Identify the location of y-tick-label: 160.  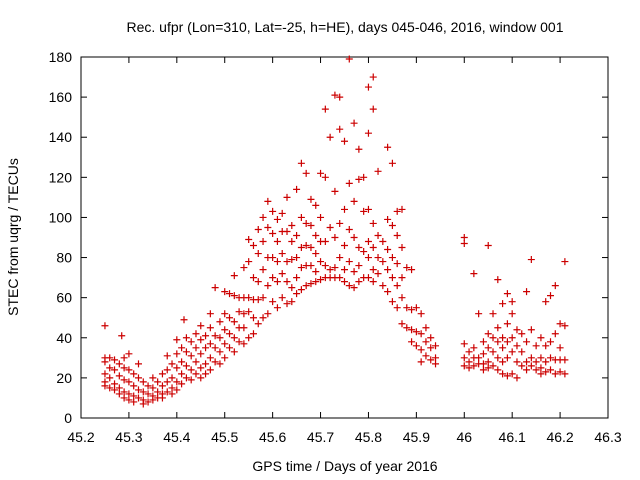
(61, 97).